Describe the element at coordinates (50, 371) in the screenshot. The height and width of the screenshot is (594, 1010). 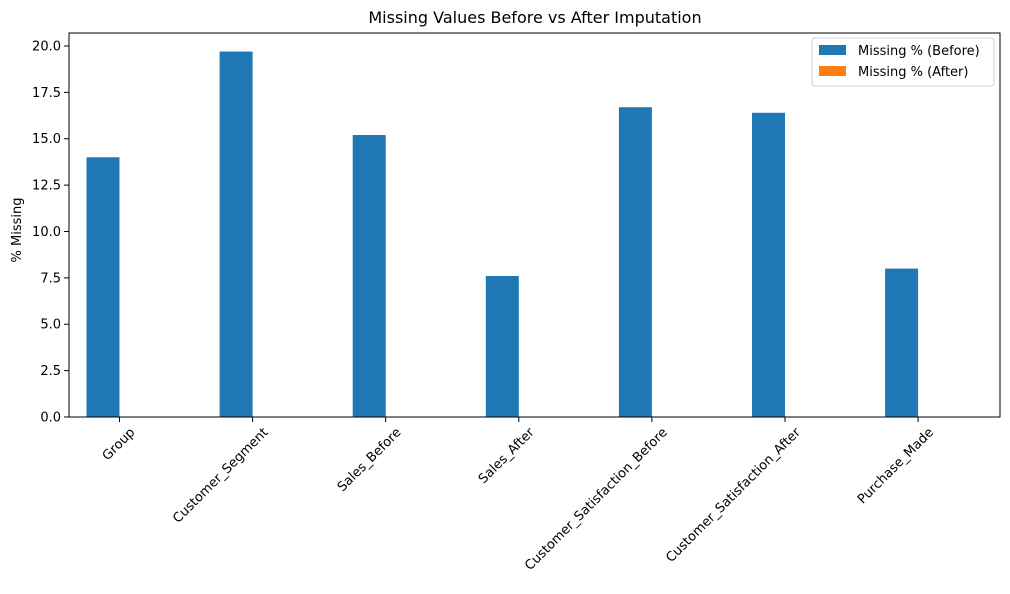
I see `y-tick-label: 2.5` at that location.